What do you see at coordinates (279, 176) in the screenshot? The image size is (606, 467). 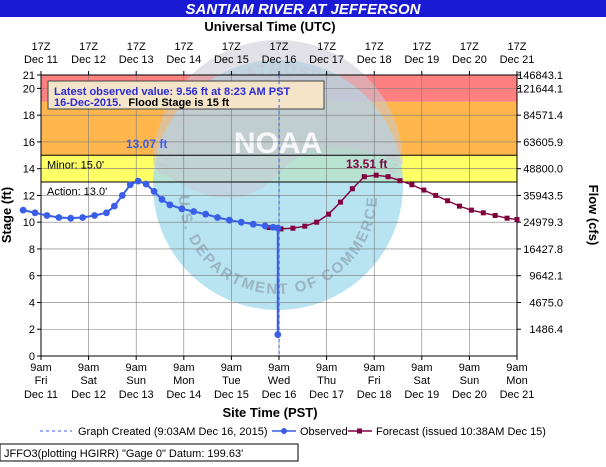 I see `threshold-labels: Minor: 15.0' Action: 13.0'` at bounding box center [279, 176].